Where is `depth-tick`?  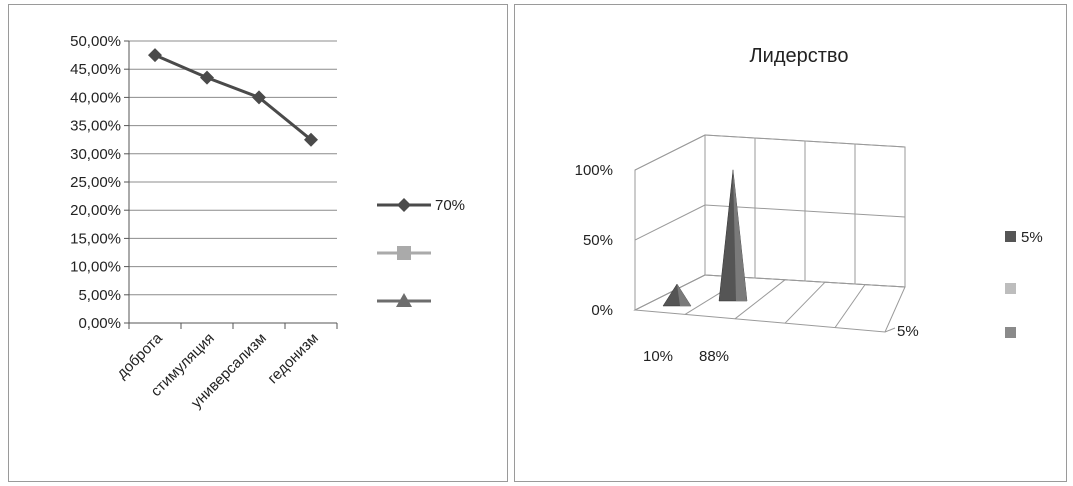 depth-tick is located at coordinates (890, 330).